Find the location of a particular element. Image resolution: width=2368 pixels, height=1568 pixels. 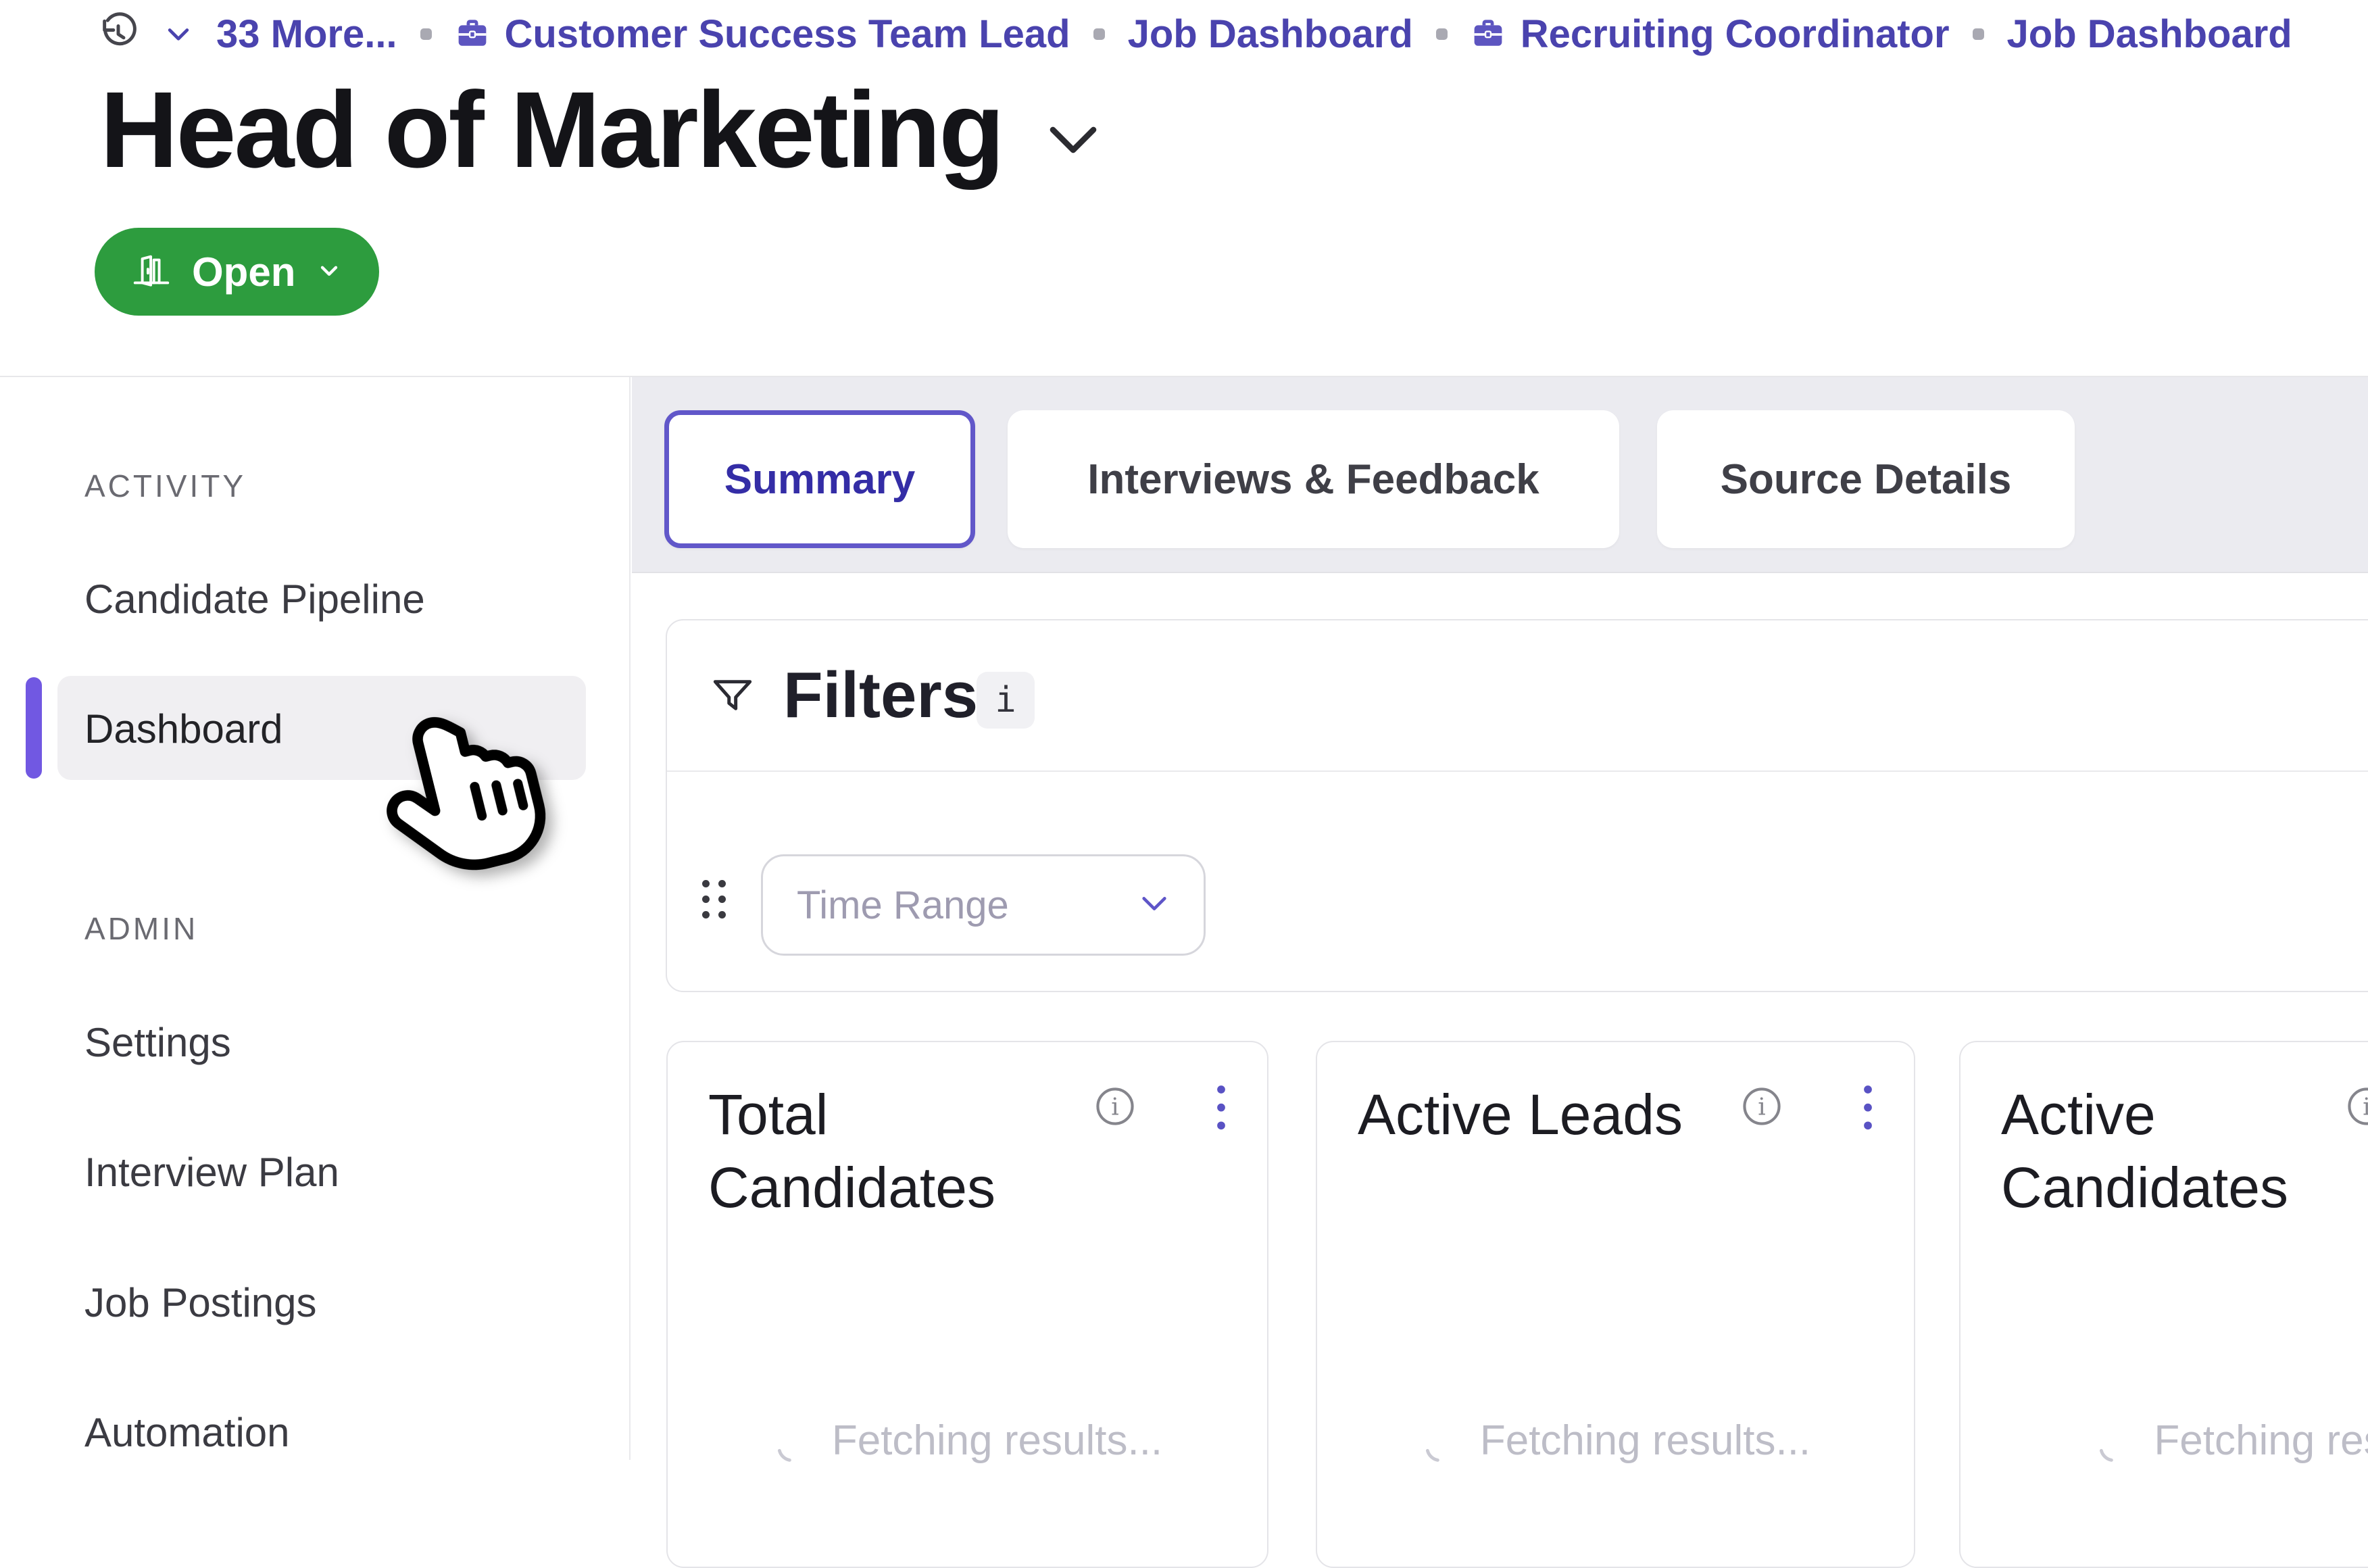

time-range-dropdown: Time Range is located at coordinates (984, 905).